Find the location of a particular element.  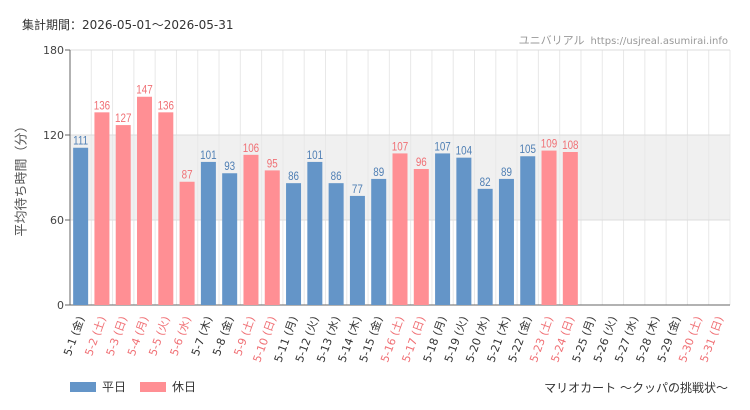

value-label-5-22 (金): 105 is located at coordinates (528, 149).